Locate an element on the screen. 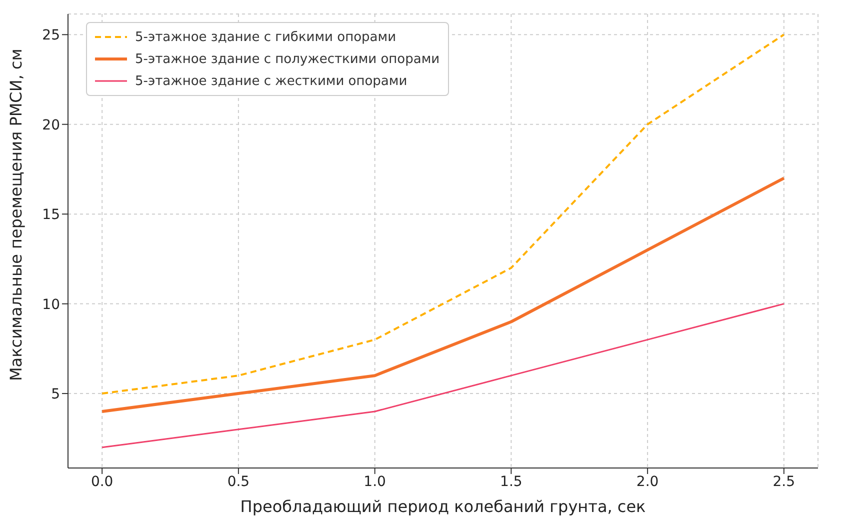 This screenshot has height=525, width=851. x-tick-label: 1.5 is located at coordinates (511, 482).